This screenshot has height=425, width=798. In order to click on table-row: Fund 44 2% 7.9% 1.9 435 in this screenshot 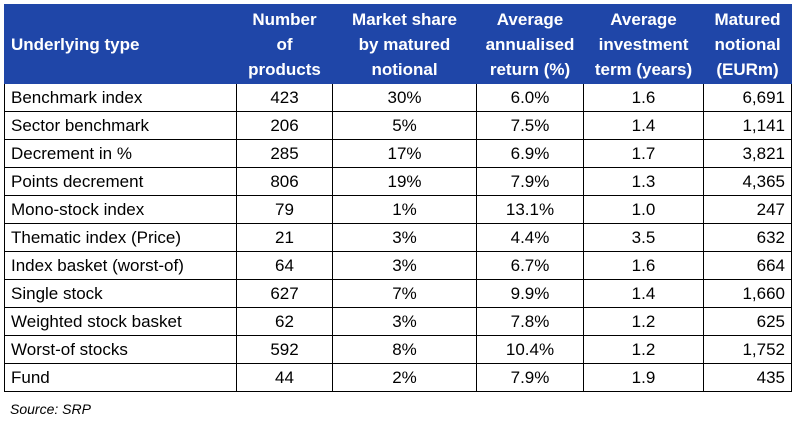, I will do `click(398, 377)`.